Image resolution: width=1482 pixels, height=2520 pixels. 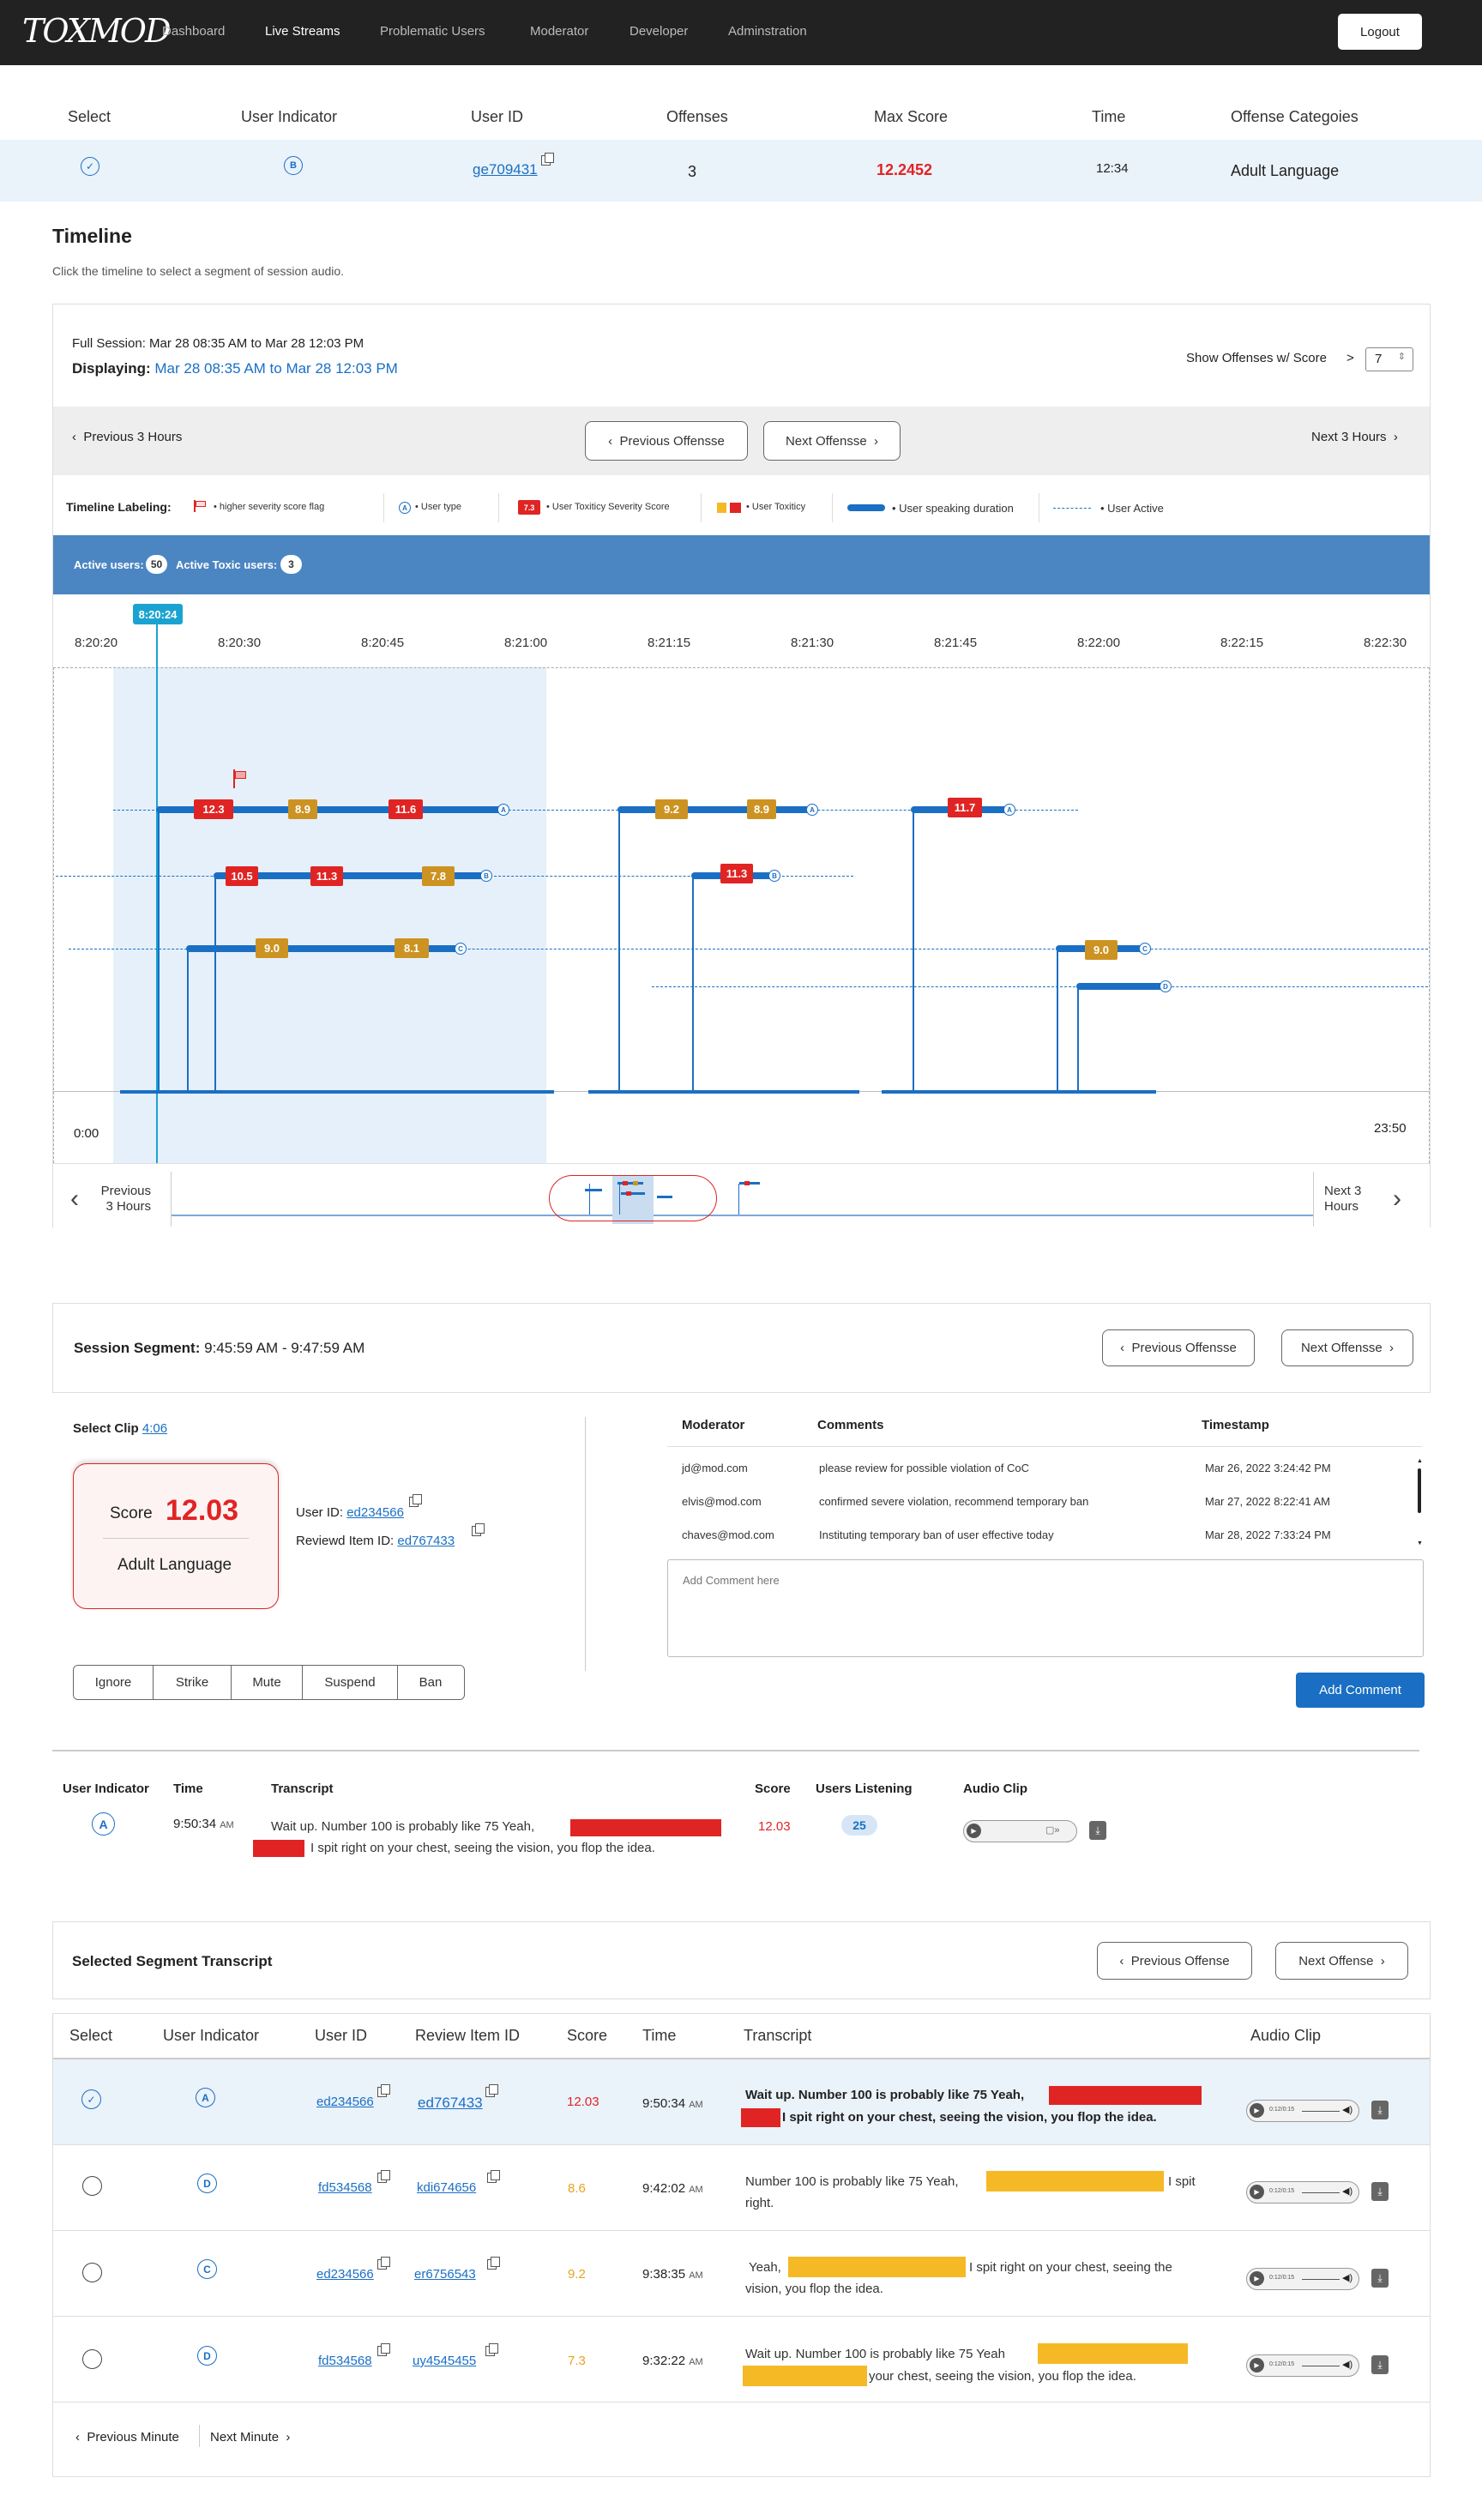 I want to click on row-select-check: ✓, so click(x=91, y=2099).